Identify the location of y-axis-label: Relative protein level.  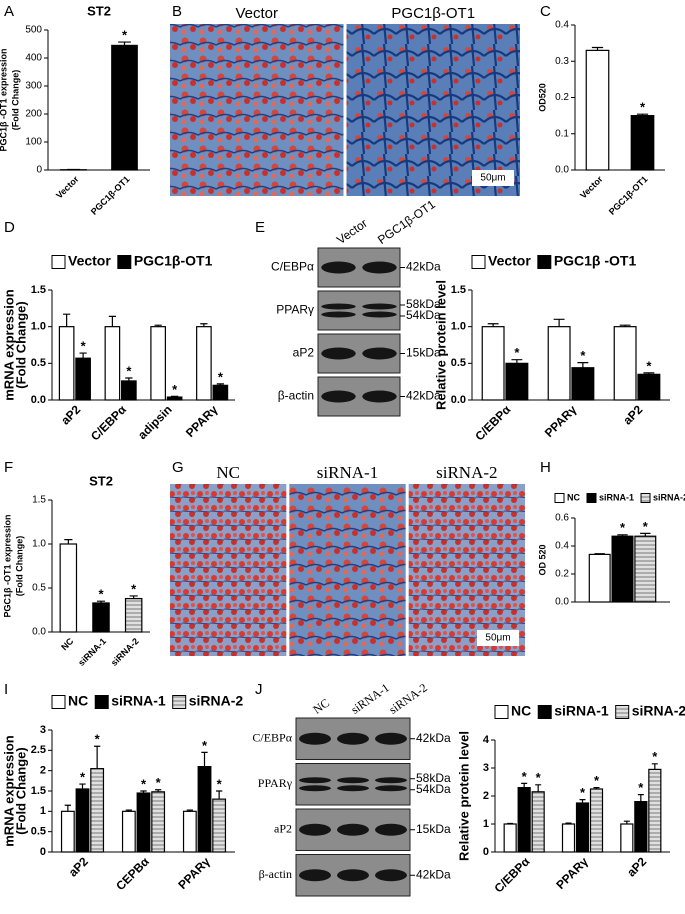
(463, 796).